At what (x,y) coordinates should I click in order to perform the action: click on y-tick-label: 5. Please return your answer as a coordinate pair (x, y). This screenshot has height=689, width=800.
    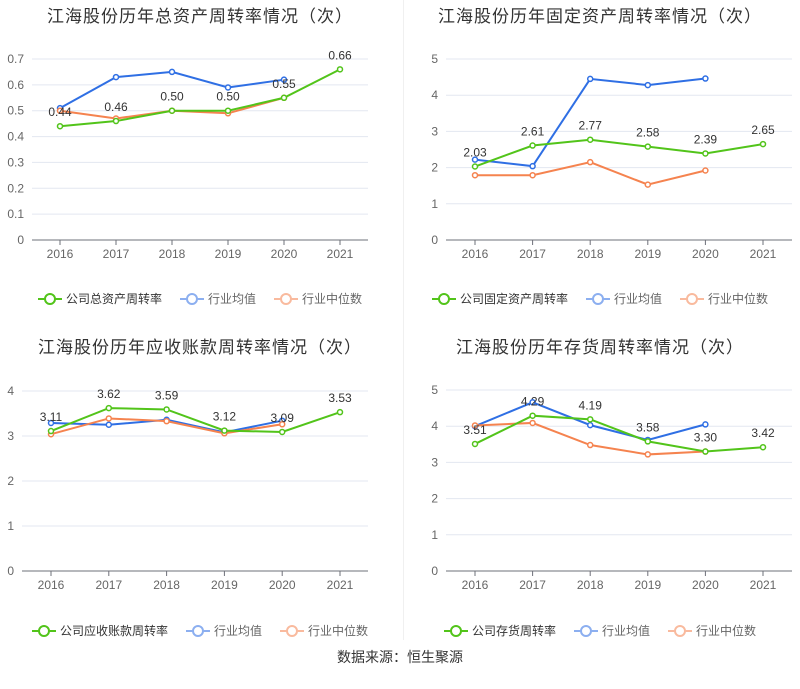
    Looking at the image, I should click on (434, 59).